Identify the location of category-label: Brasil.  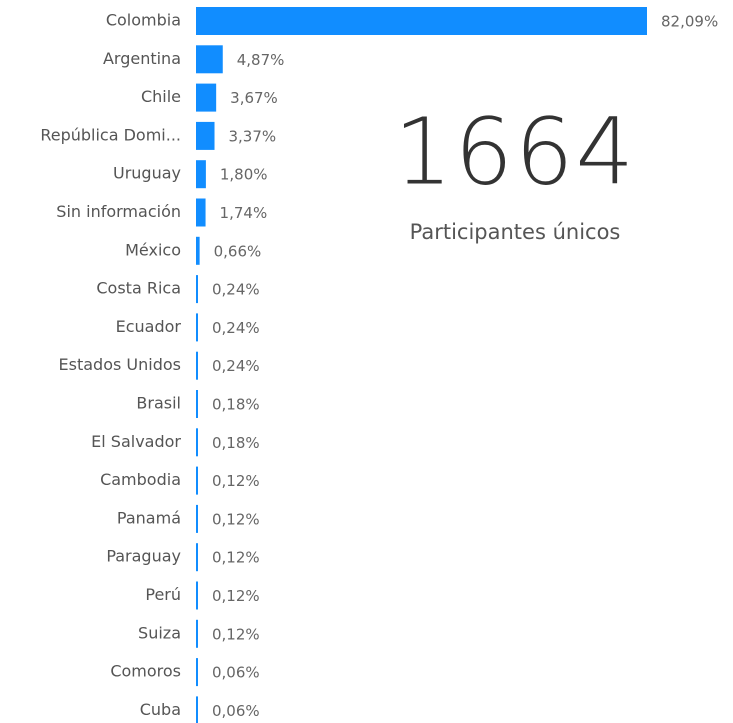
(158, 403).